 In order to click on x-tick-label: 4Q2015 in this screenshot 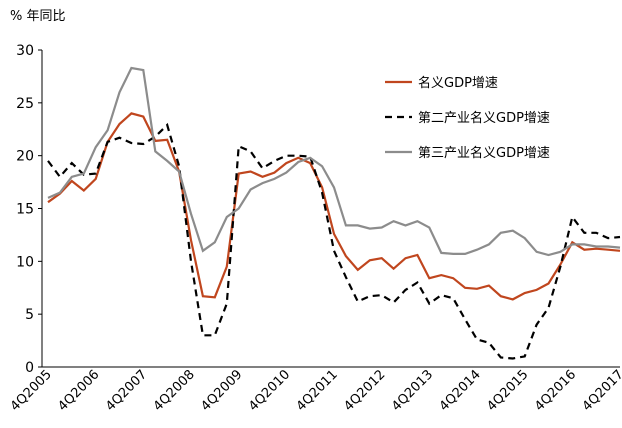, I will do `click(507, 390)`.